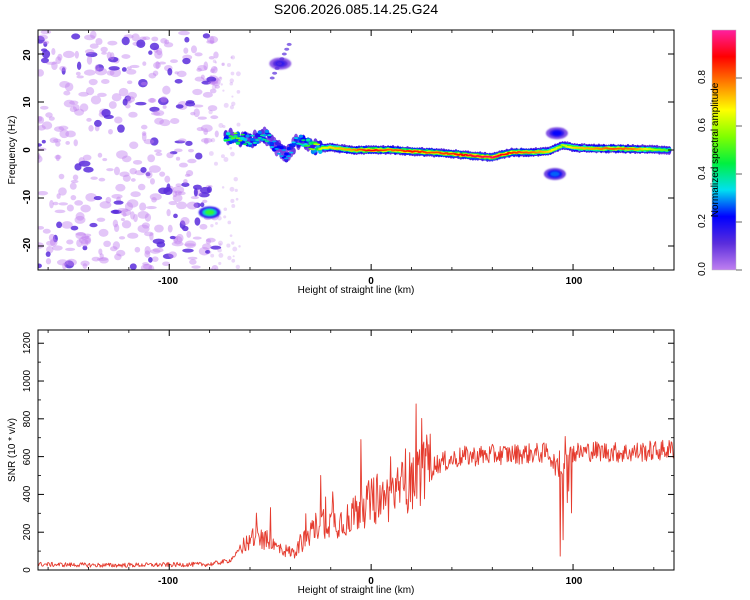 This screenshot has height=600, width=750. What do you see at coordinates (27, 342) in the screenshot?
I see `bottom-ytick-label: 1200` at bounding box center [27, 342].